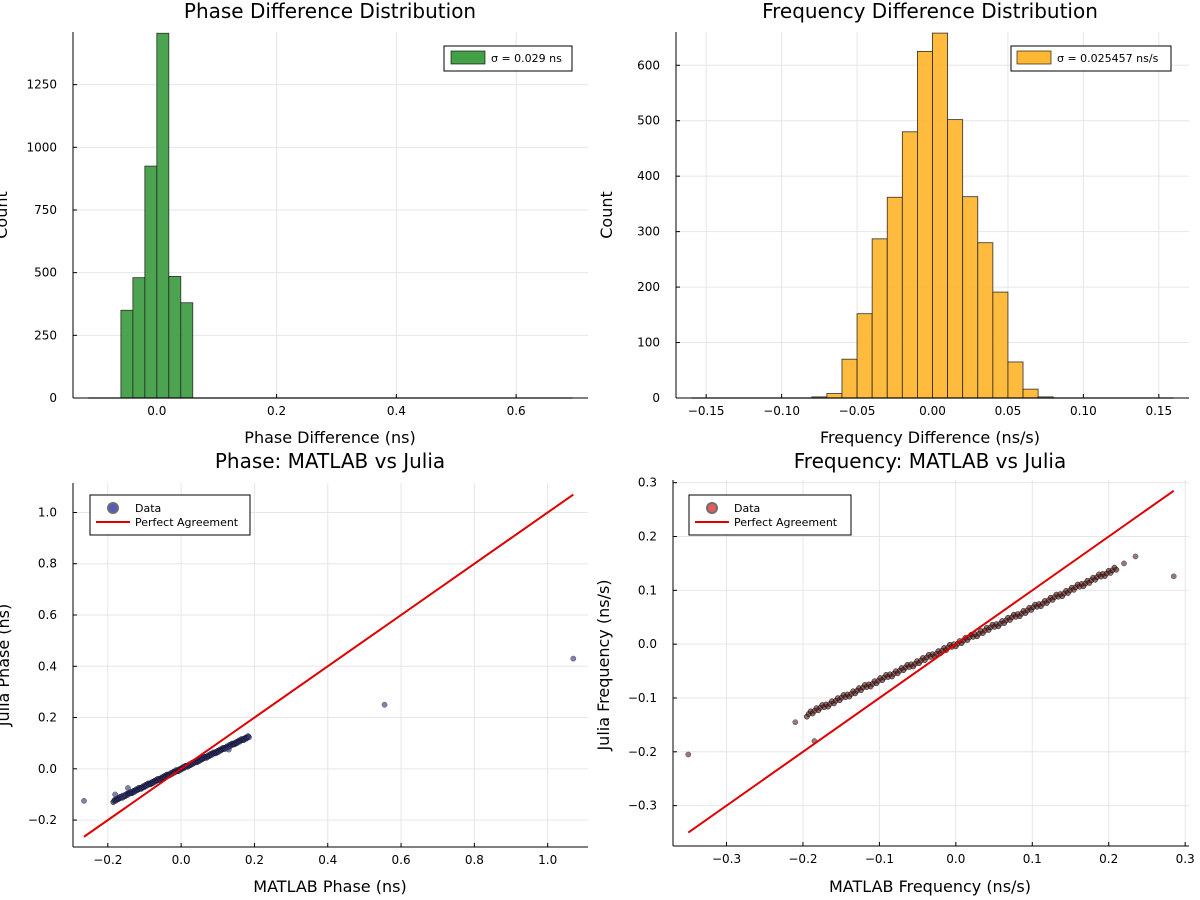  I want to click on legend: σ = 0.025457 ns/s, so click(1091, 58).